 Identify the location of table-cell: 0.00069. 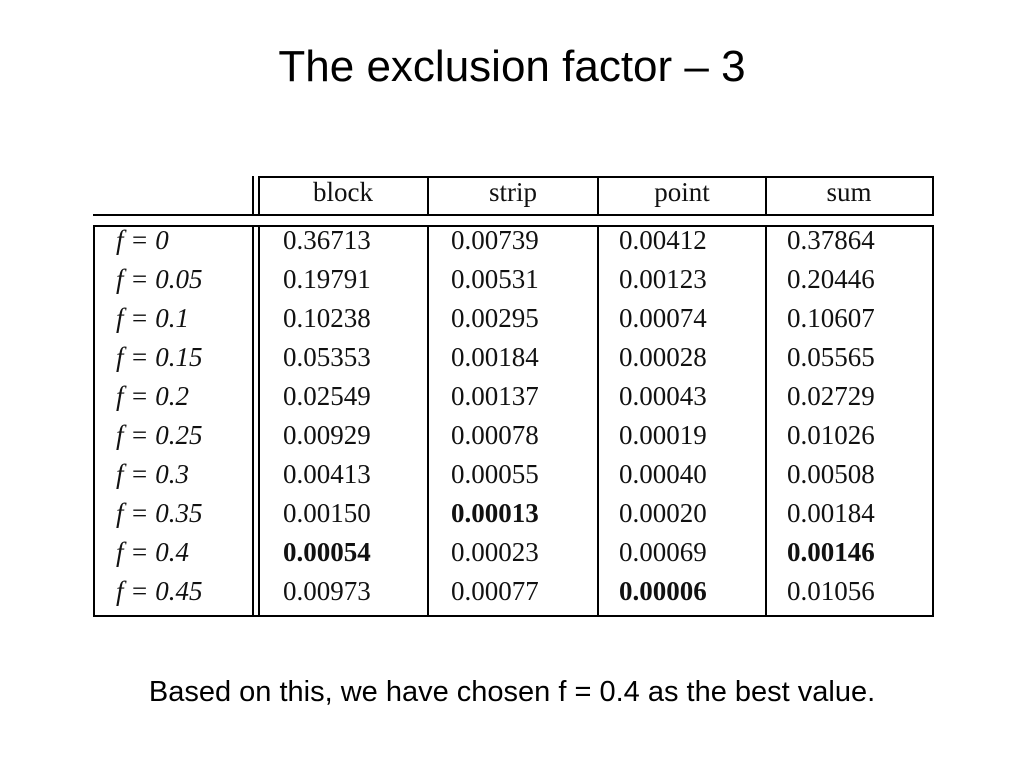
(663, 552).